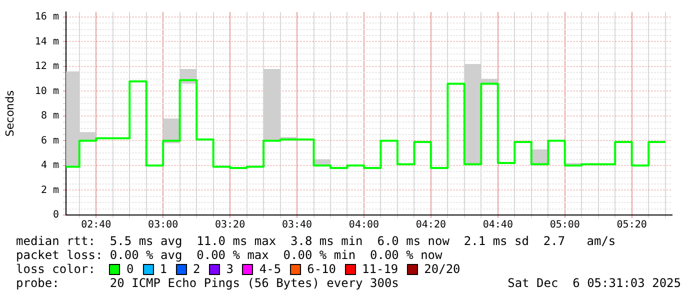  Describe the element at coordinates (364, 225) in the screenshot. I see `x-tick-label: 04:00` at that location.